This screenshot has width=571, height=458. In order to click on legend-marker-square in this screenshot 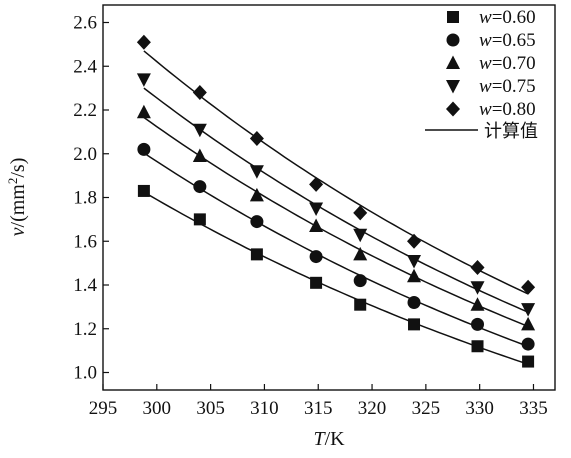, I will do `click(453, 17)`.